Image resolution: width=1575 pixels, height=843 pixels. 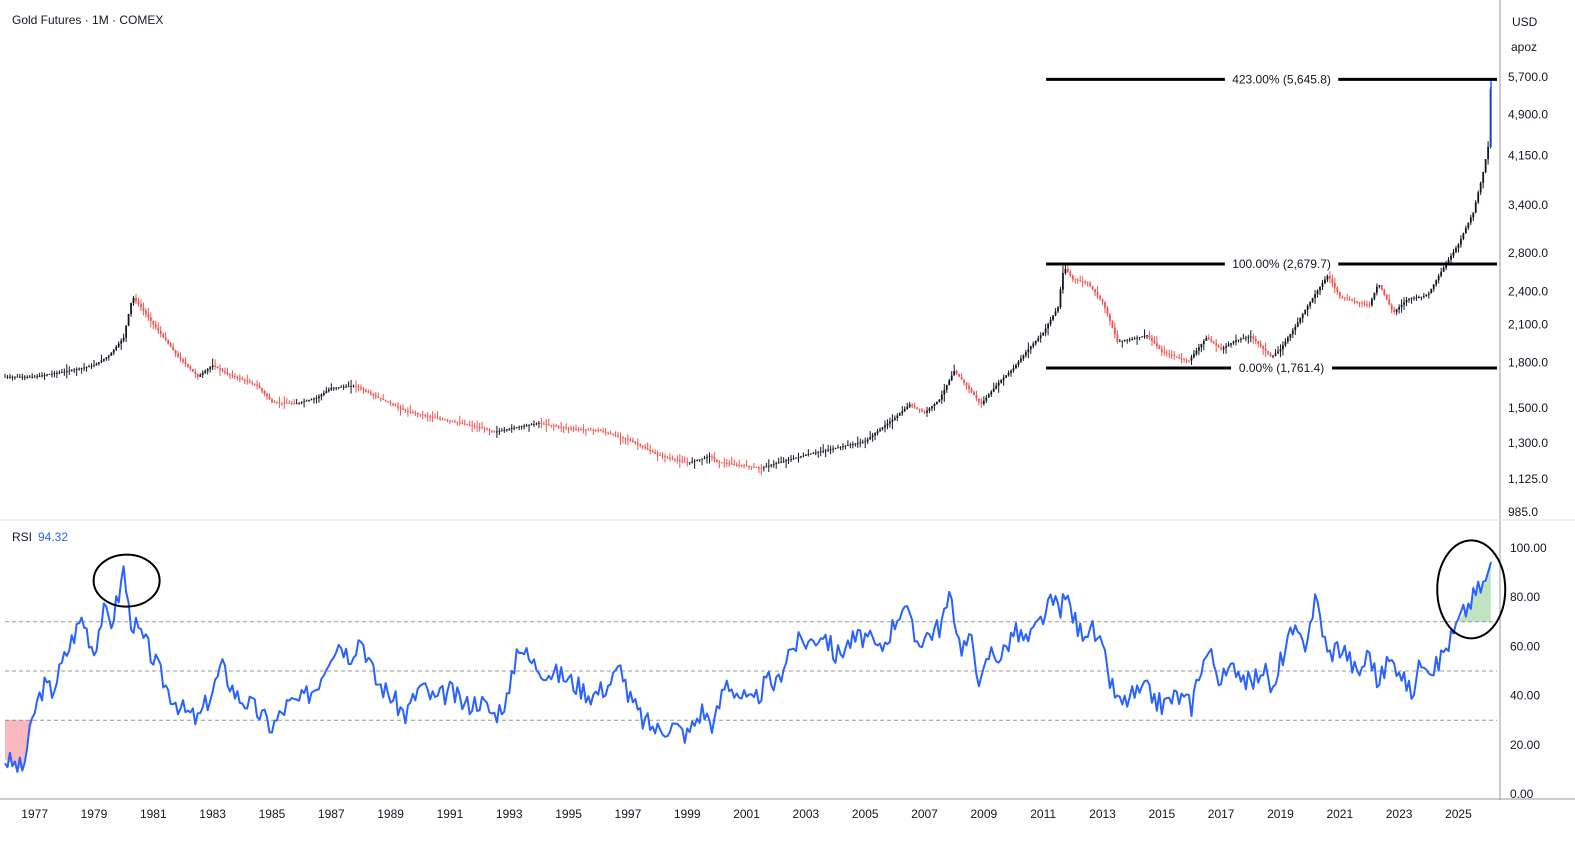 I want to click on fib-level-label: 423.00% (5,645.8), so click(x=1281, y=79).